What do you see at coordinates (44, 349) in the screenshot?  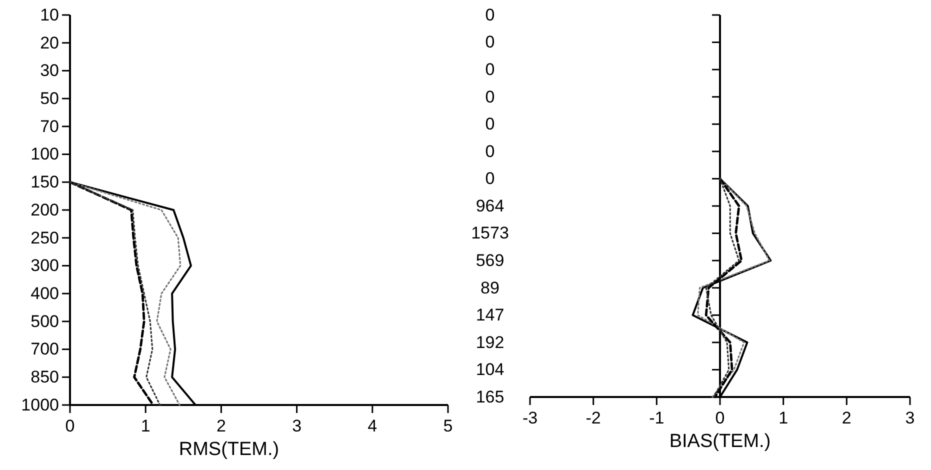 I see `y-tick-label: 700` at bounding box center [44, 349].